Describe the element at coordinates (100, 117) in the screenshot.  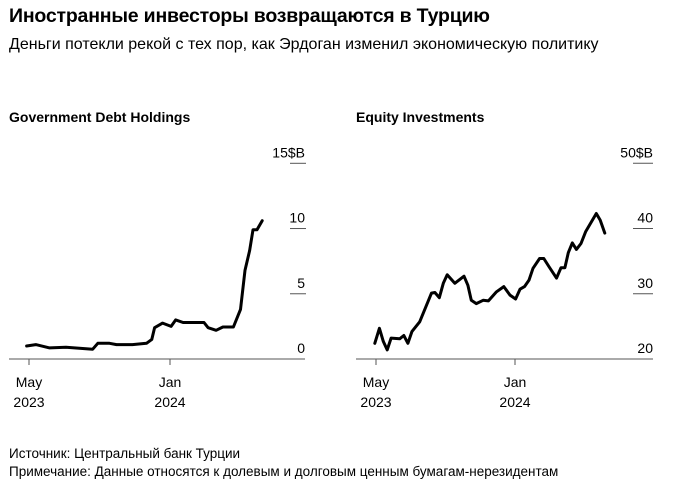
I see `panel-title-debt: Government Debt Holdings` at that location.